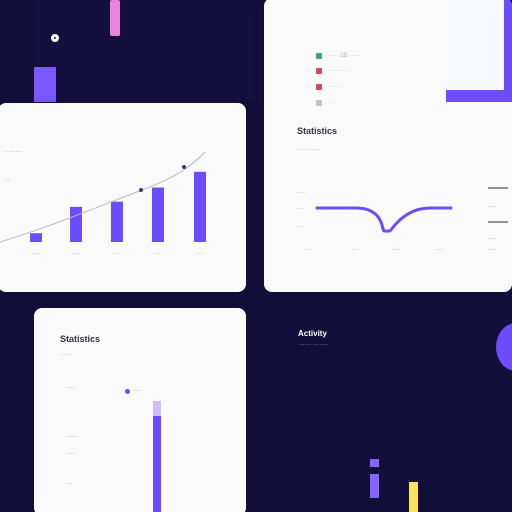 The image size is (512, 512). What do you see at coordinates (76, 254) in the screenshot?
I see `bar-label-1: ·····` at bounding box center [76, 254].